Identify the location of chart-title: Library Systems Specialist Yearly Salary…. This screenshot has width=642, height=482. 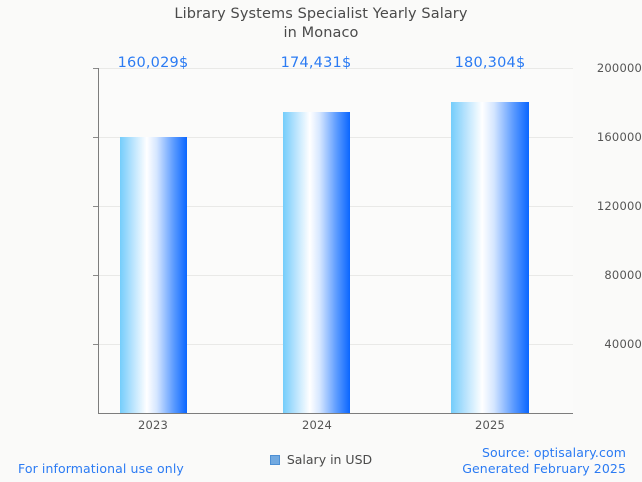
(321, 24).